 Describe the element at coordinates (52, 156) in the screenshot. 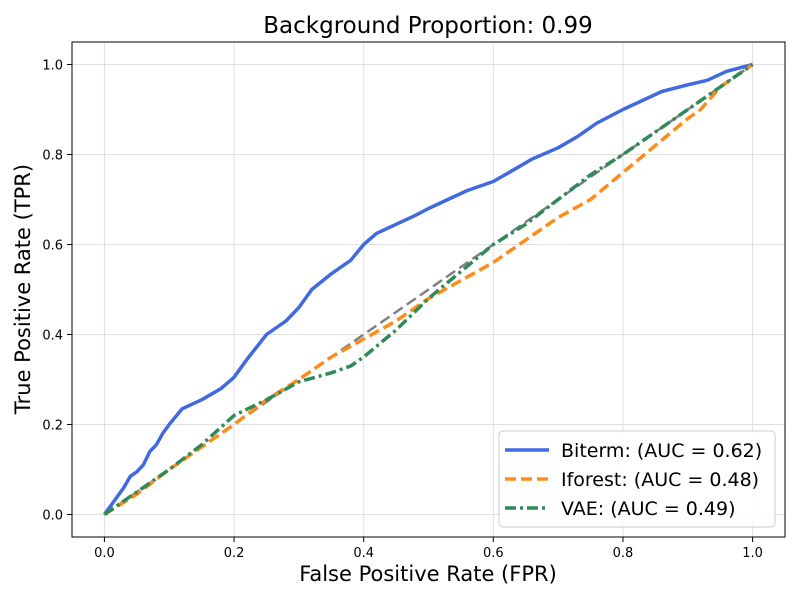

I see `y-tick-label: 0.8` at that location.